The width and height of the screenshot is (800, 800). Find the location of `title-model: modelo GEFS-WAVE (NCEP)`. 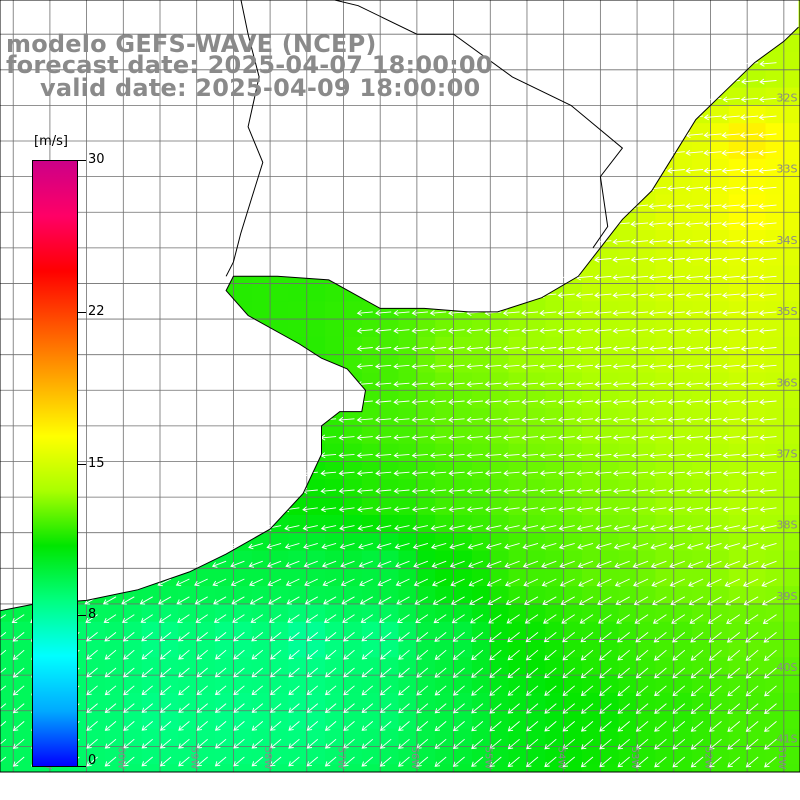

title-model: modelo GEFS-WAVE (NCEP) is located at coordinates (191, 44).